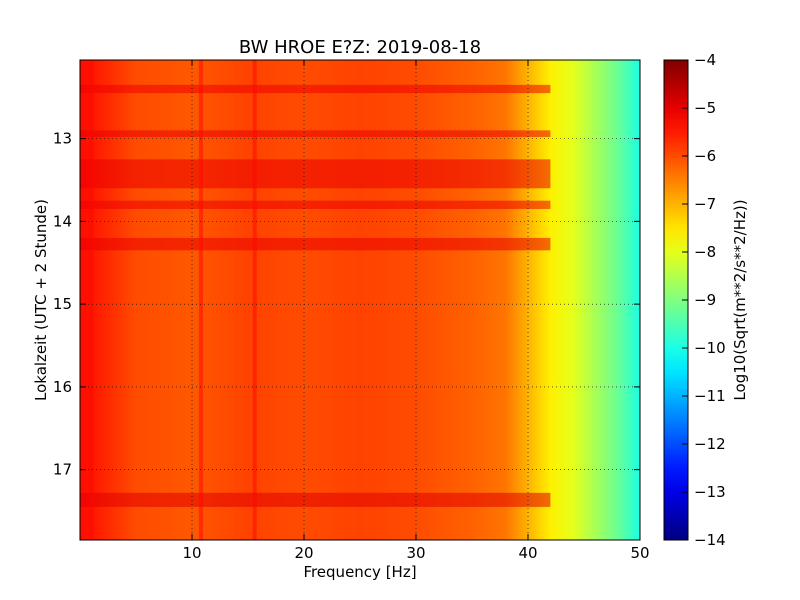  Describe the element at coordinates (710, 396) in the screenshot. I see `colorbar-tick-label--11: −11` at that location.